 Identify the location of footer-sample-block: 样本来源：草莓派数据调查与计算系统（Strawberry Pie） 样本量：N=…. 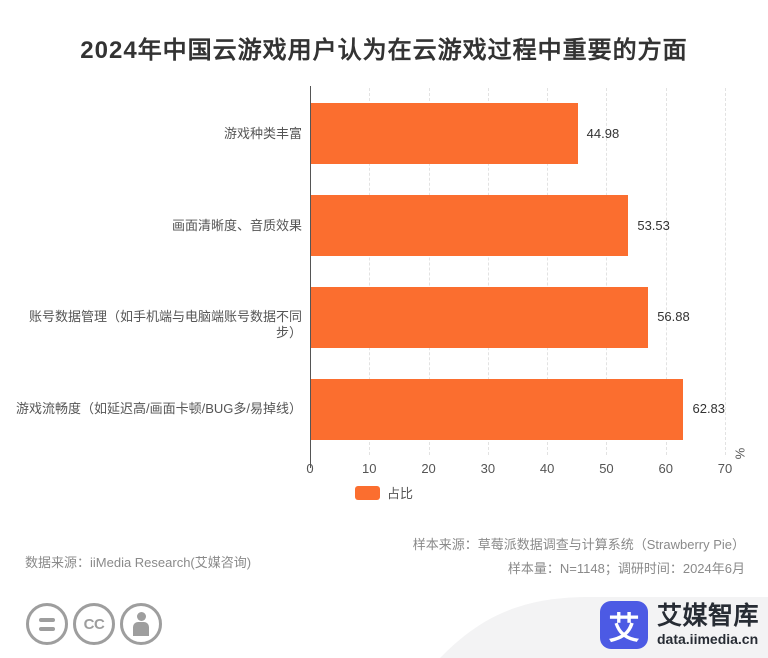
(579, 557).